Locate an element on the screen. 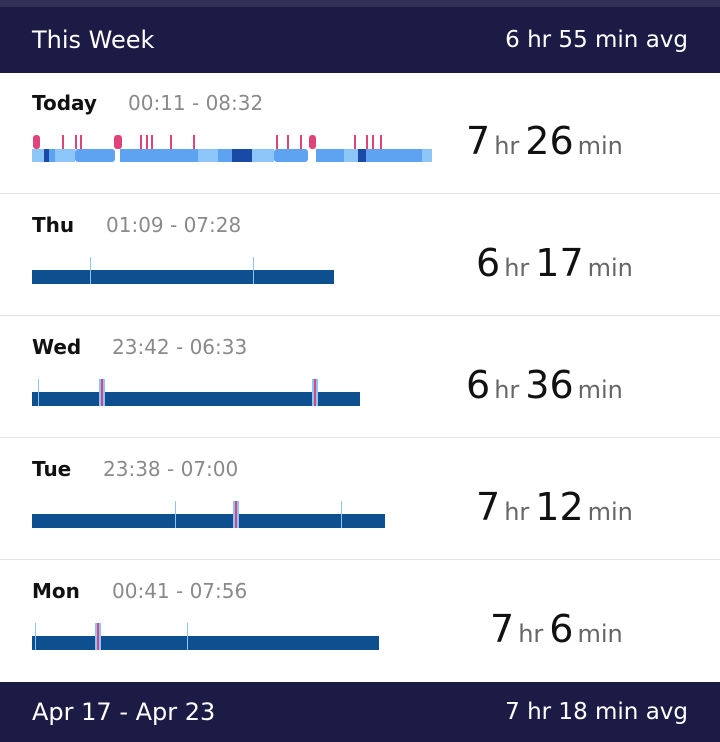 The image size is (720, 742). sleep-time-range: 00:41 - 07:56 is located at coordinates (180, 591).